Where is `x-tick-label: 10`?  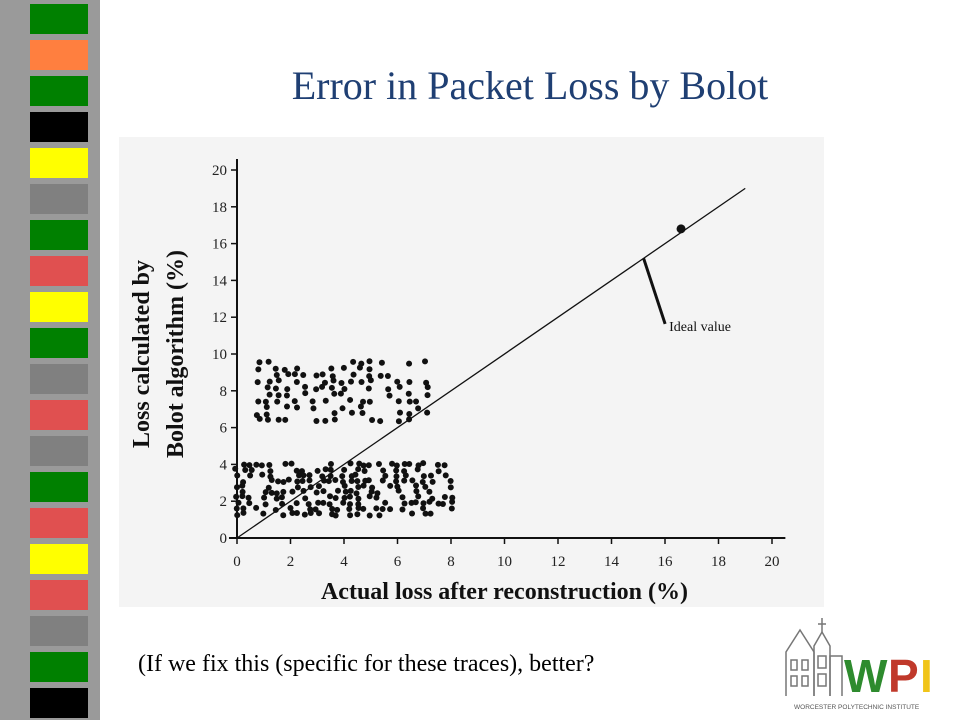
x-tick-label: 10 is located at coordinates (504, 562).